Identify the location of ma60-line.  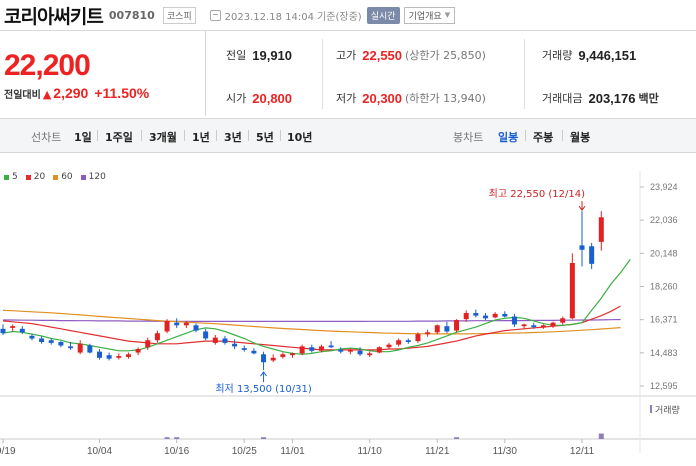
(311, 322).